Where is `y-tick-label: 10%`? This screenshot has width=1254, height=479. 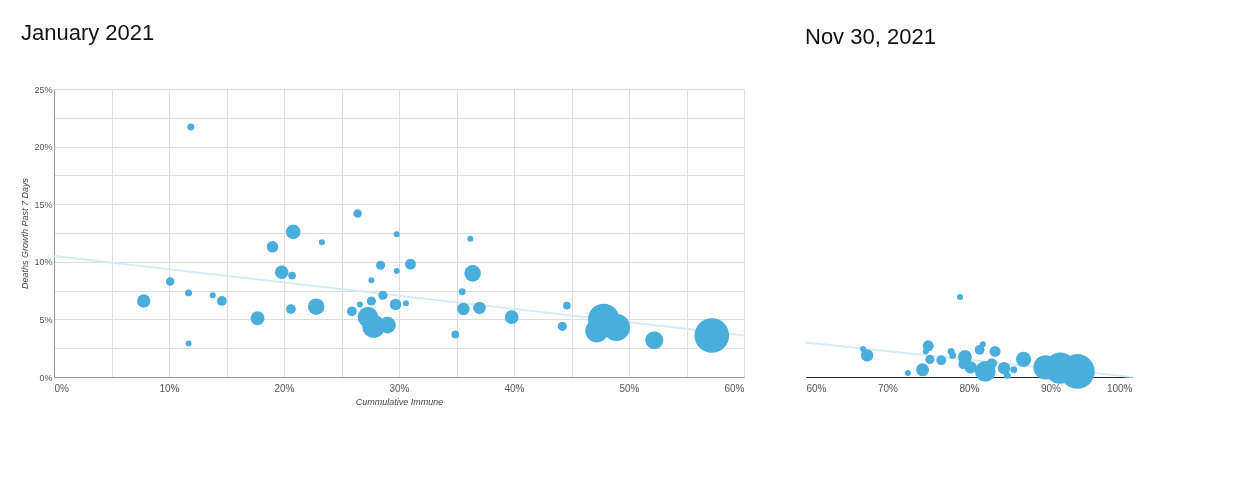
y-tick-label: 10% is located at coordinates (43, 262).